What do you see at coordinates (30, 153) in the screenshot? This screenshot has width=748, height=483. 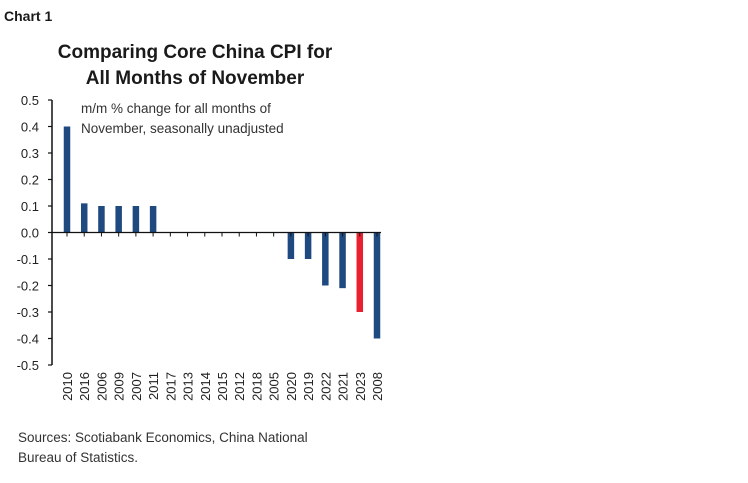 I see `y-tick-label: 0.3` at bounding box center [30, 153].